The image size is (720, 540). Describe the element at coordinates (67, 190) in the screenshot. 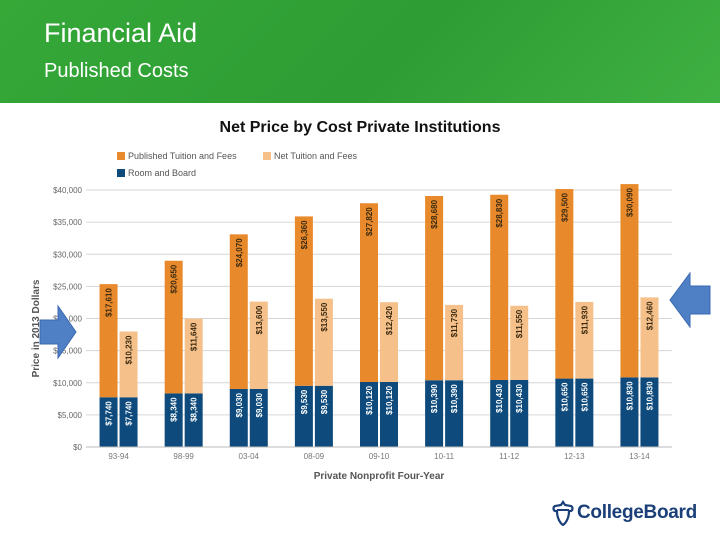

I see `y-tick-label: $40,000` at that location.